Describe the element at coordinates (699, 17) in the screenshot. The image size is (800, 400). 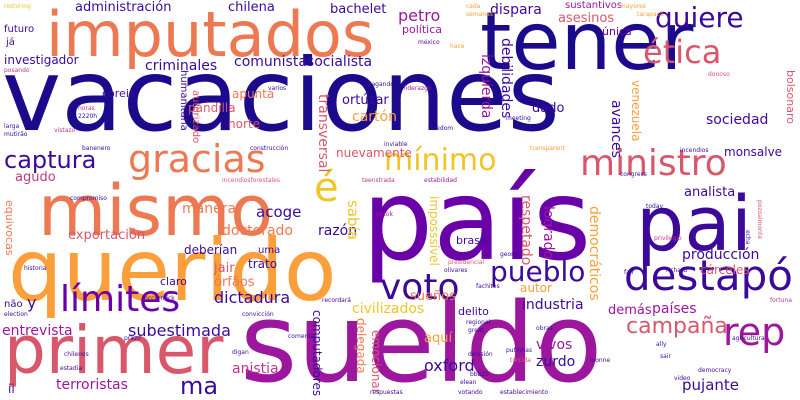
I see `word-quiere: quiere` at that location.